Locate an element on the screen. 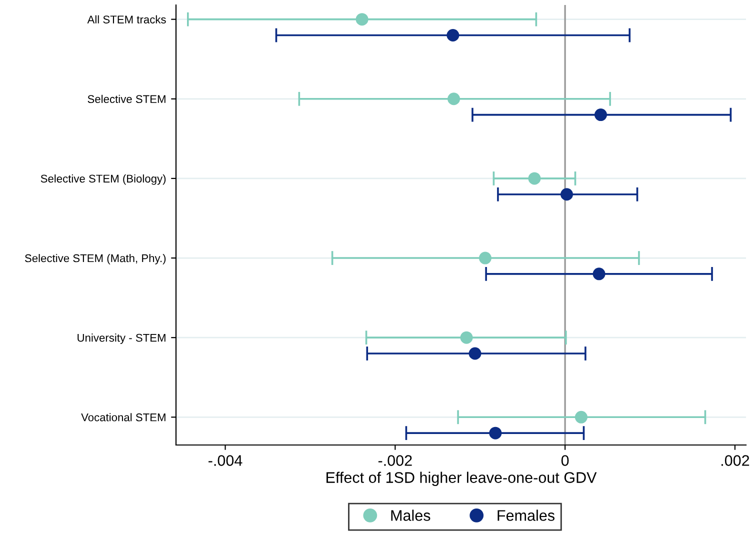 This screenshot has height=535, width=752. legend-label: Females is located at coordinates (526, 515).